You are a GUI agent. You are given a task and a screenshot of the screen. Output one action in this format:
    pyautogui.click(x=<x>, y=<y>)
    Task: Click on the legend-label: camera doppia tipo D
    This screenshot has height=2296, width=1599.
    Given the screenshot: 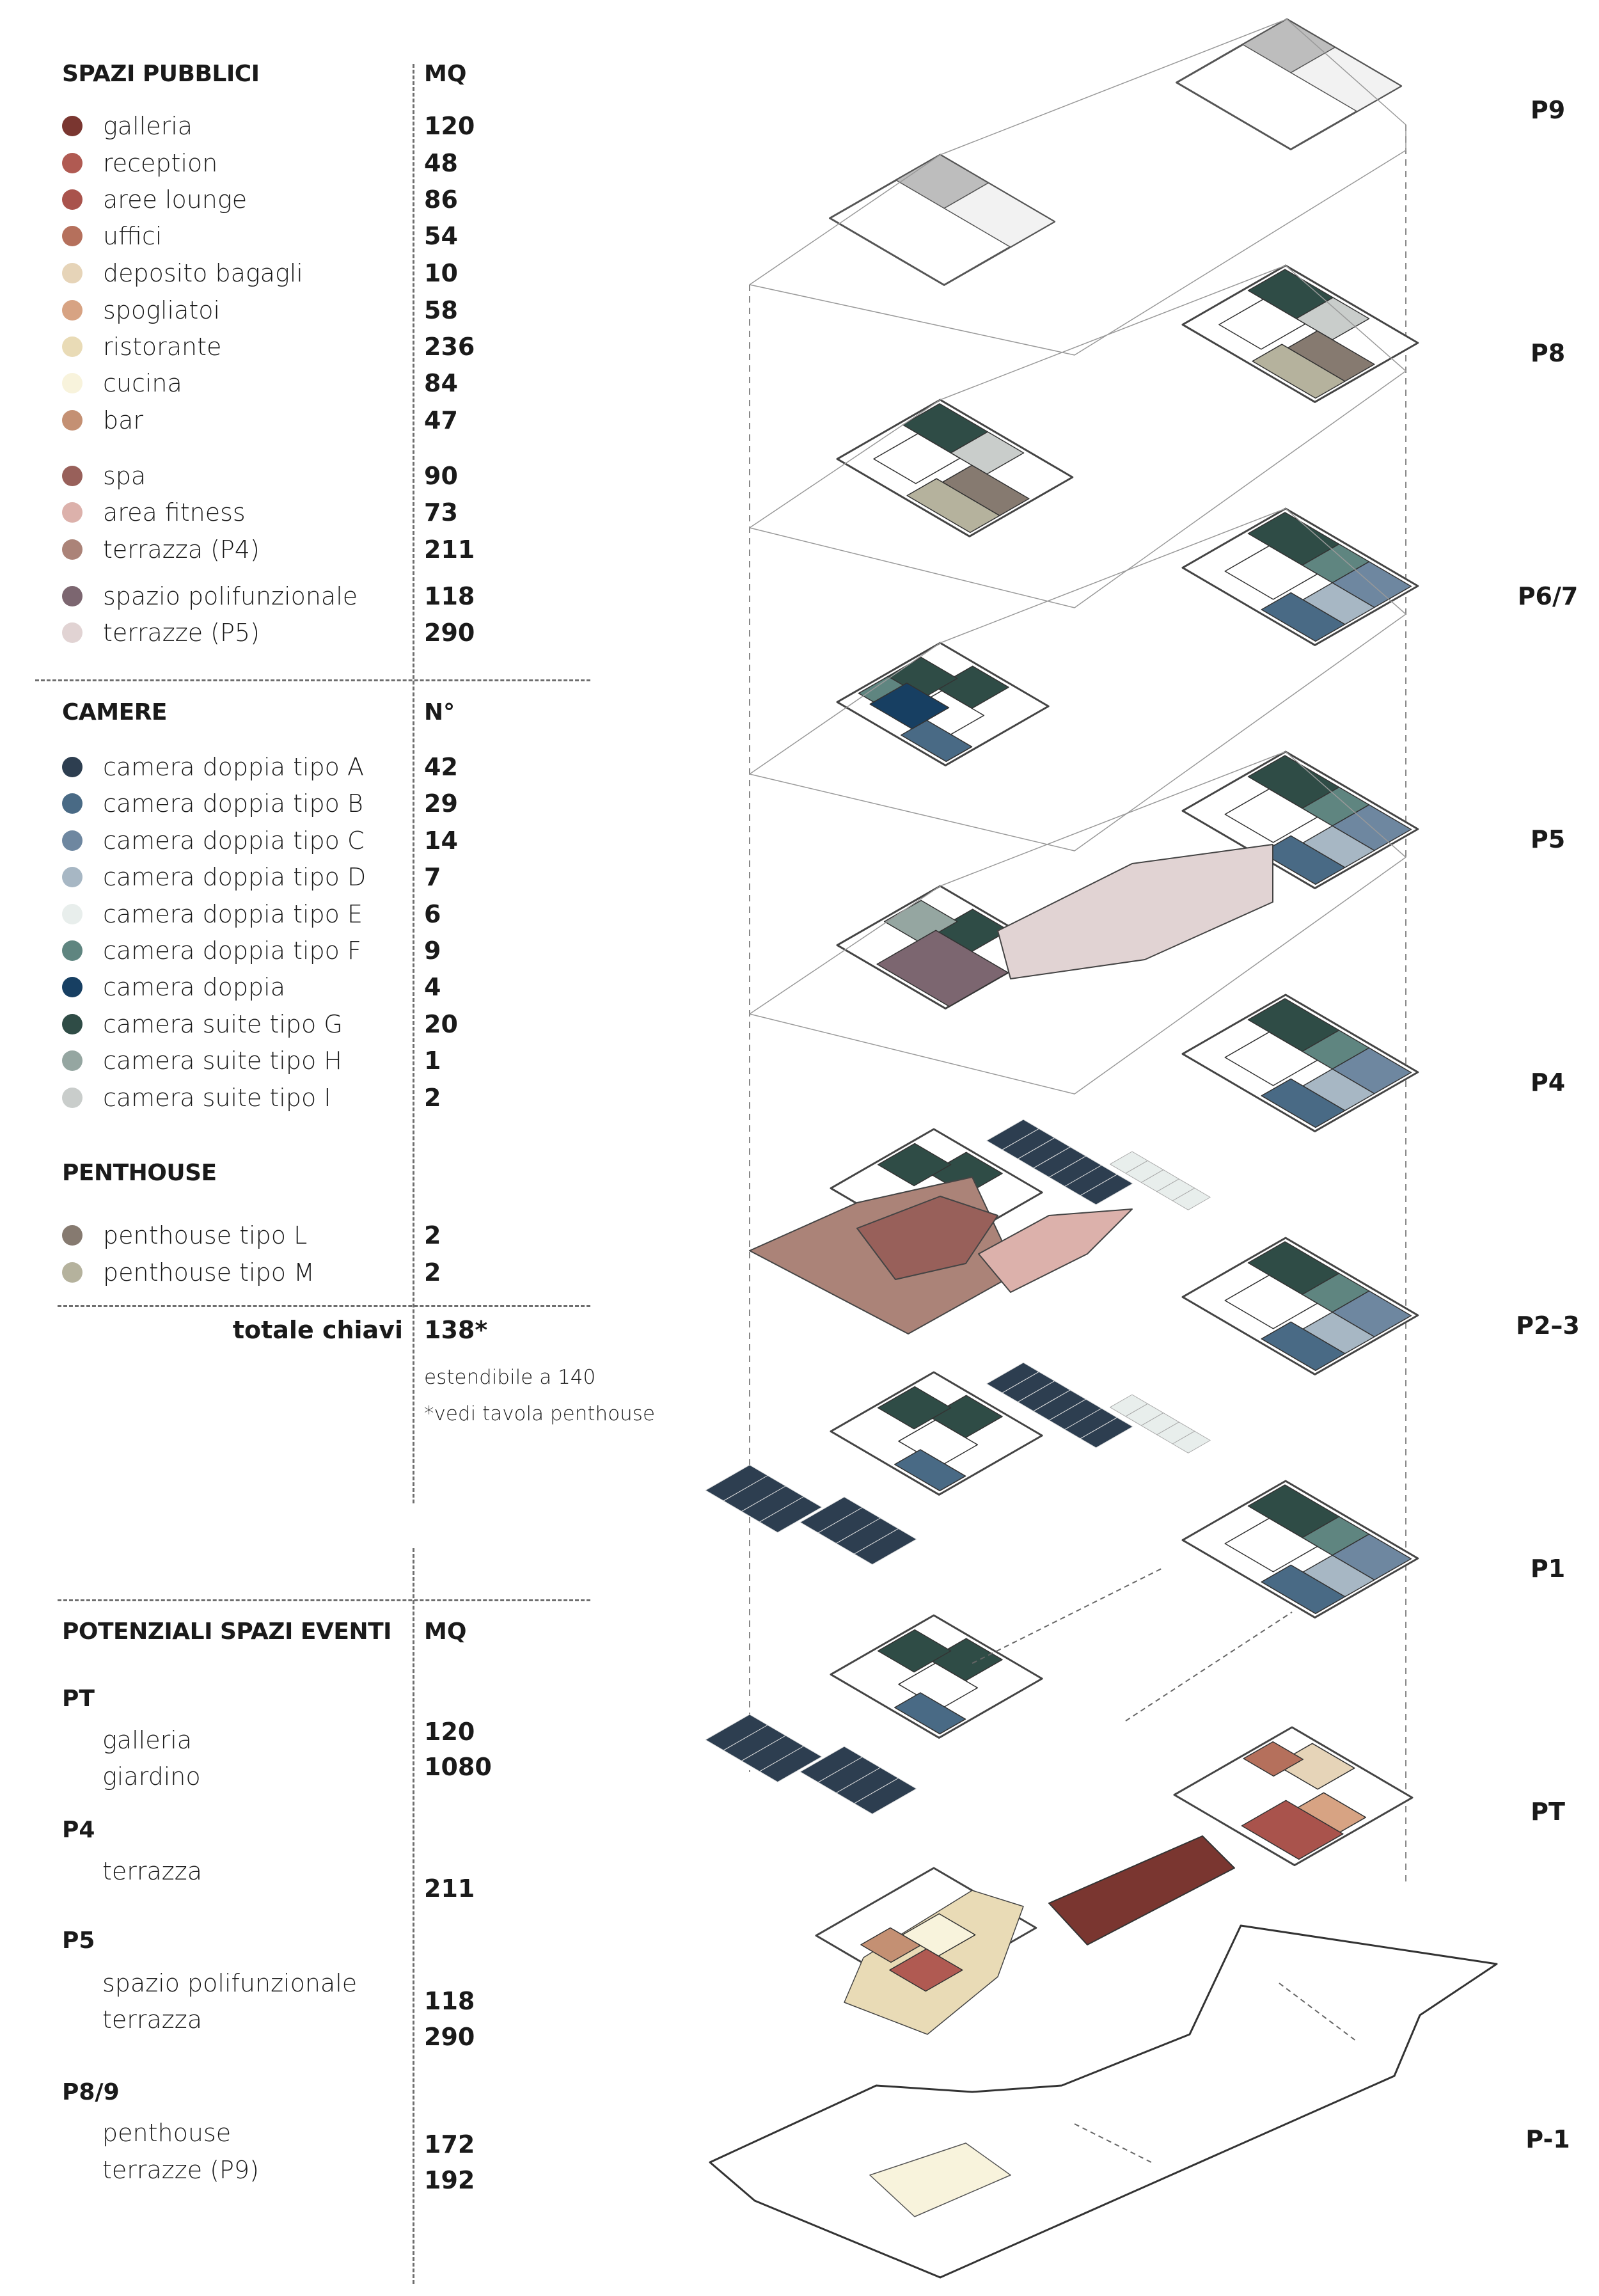 What is the action you would take?
    pyautogui.click(x=234, y=877)
    